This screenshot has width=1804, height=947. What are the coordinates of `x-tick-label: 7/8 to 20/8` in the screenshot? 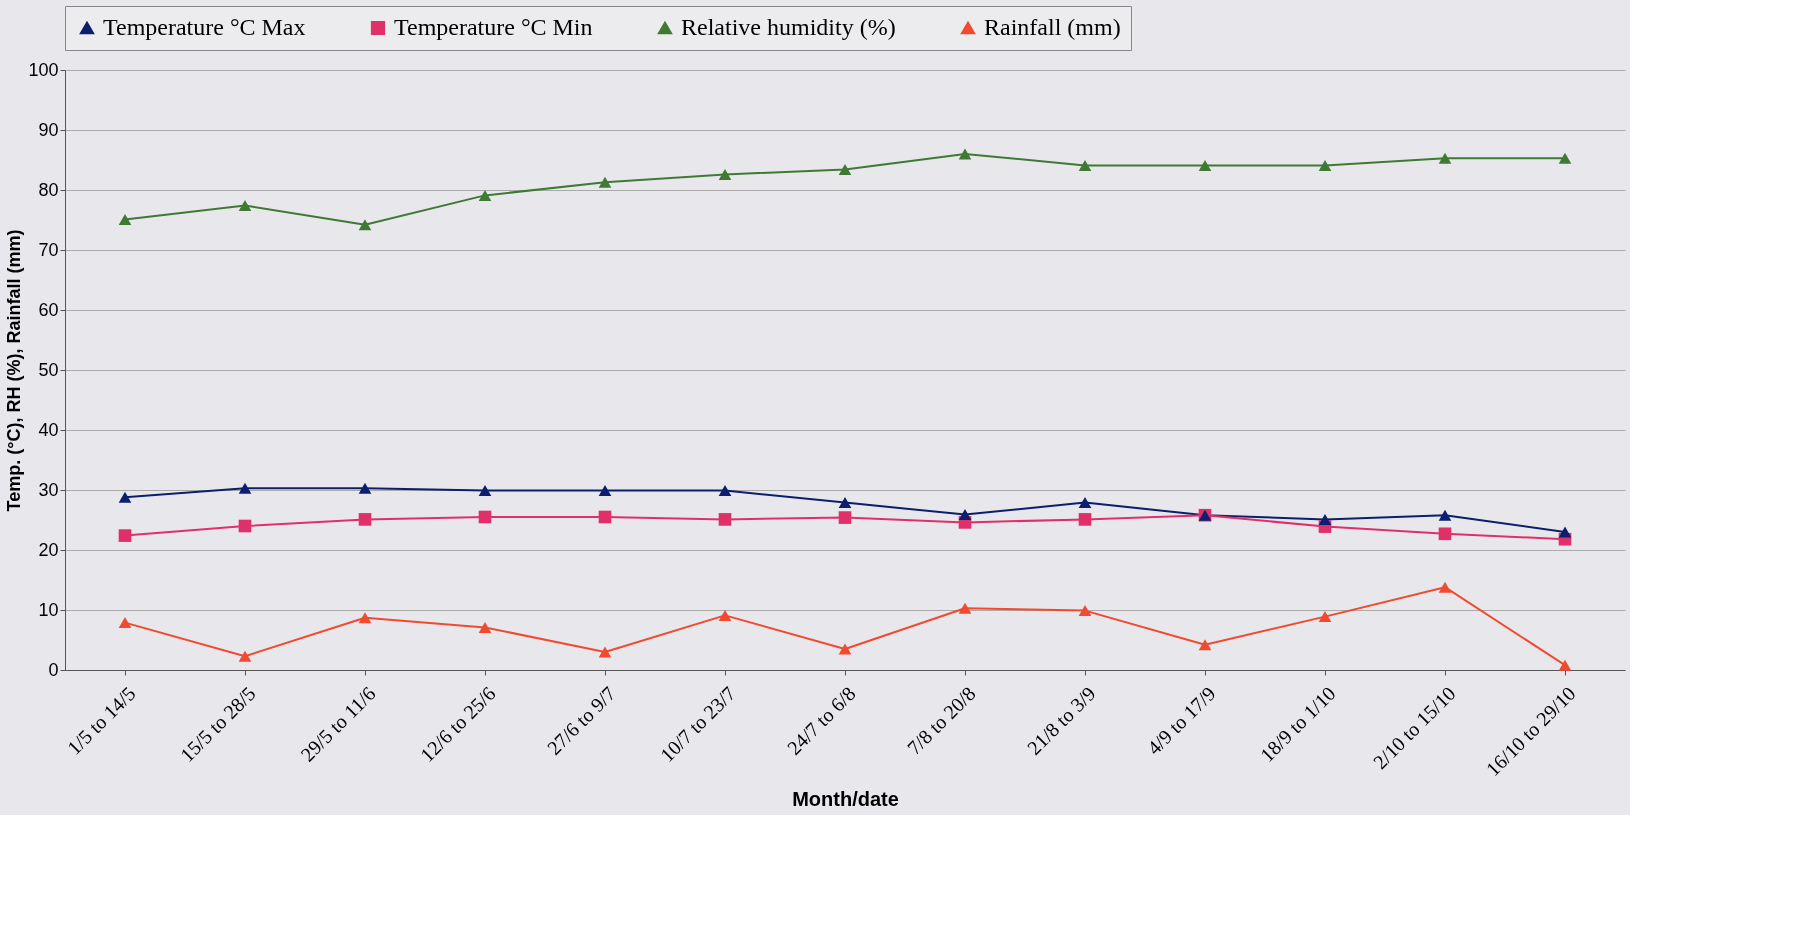 It's located at (941, 720).